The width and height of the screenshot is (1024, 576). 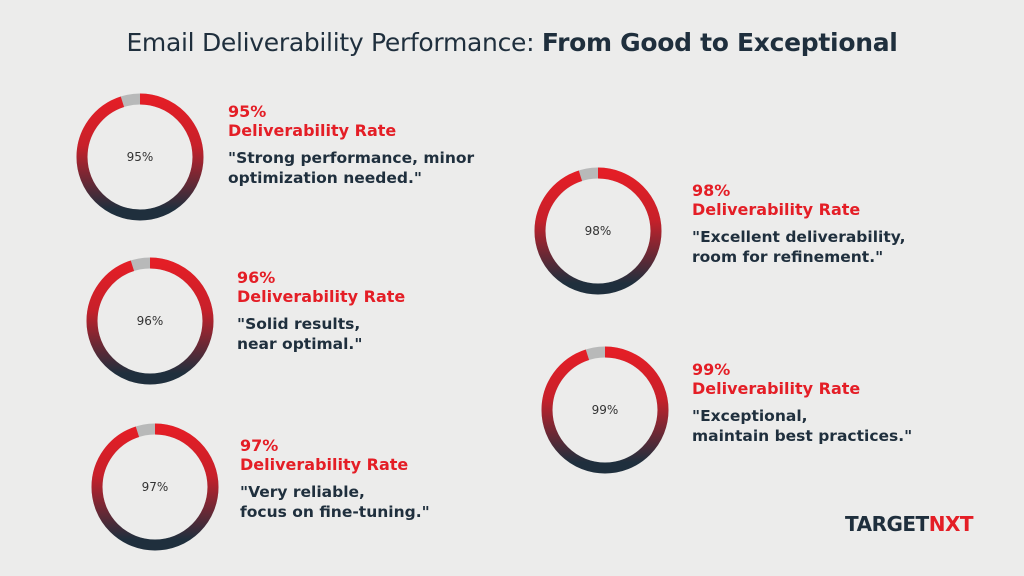 I want to click on logo-part2: NXT, so click(x=951, y=524).